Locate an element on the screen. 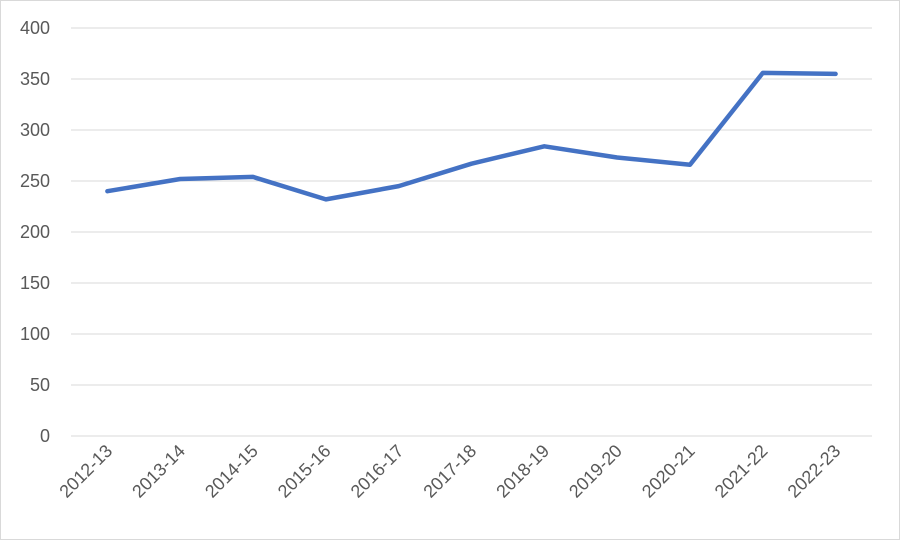 This screenshot has width=900, height=540. y-tick-label: 200 is located at coordinates (35, 232).